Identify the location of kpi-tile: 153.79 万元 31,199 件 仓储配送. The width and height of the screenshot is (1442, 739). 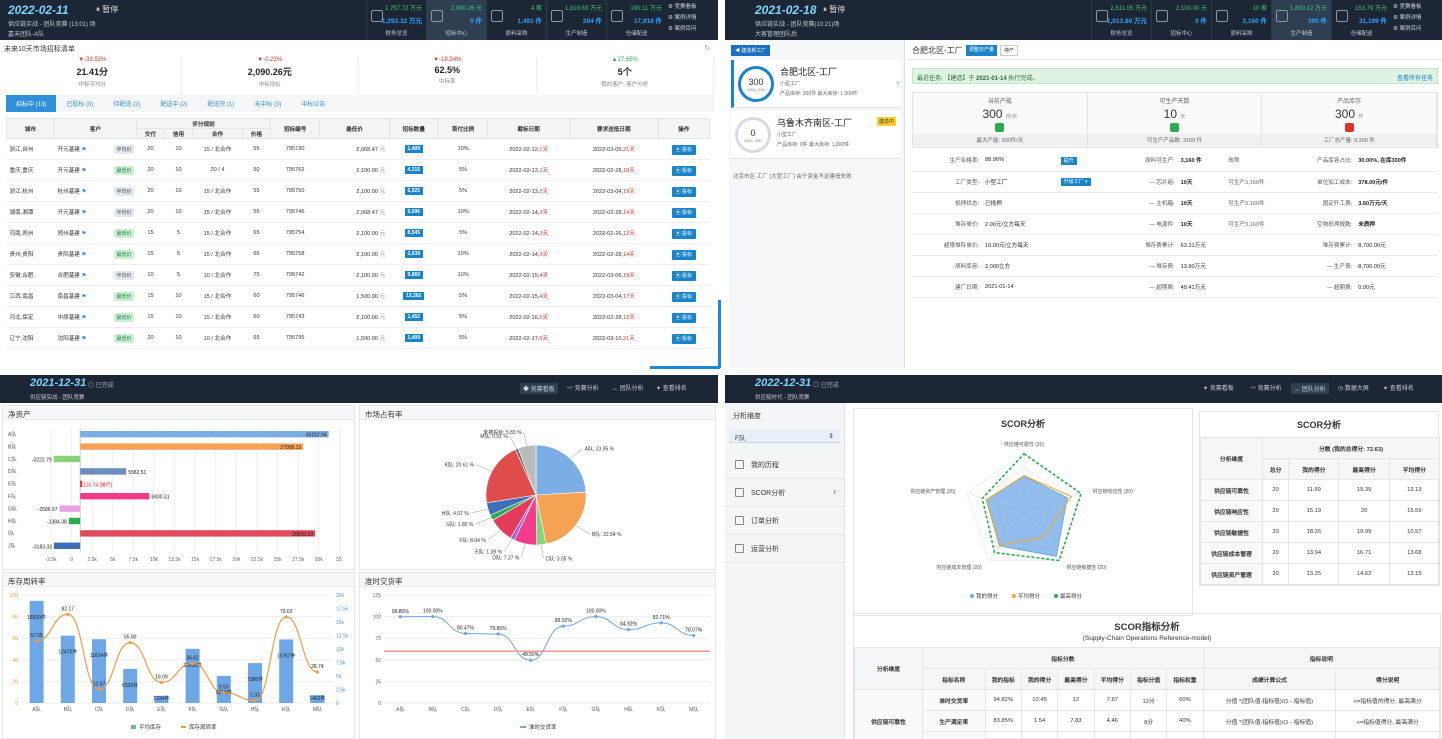
(1361, 20).